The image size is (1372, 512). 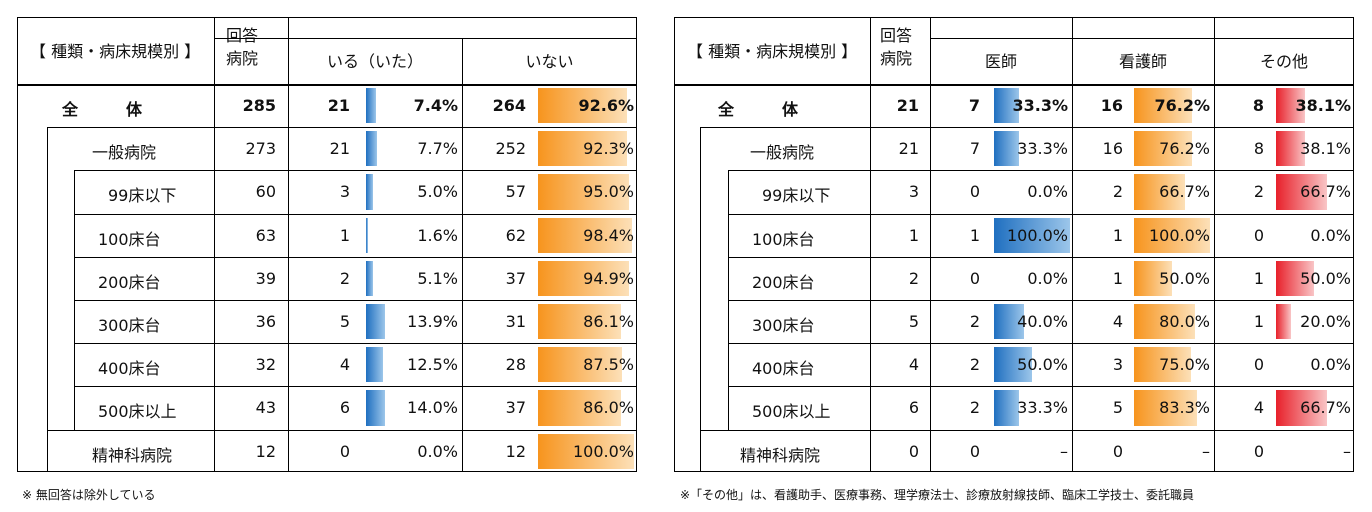 What do you see at coordinates (608, 149) in the screenshot?
I see `left-row-no-pct: 92.3%` at bounding box center [608, 149].